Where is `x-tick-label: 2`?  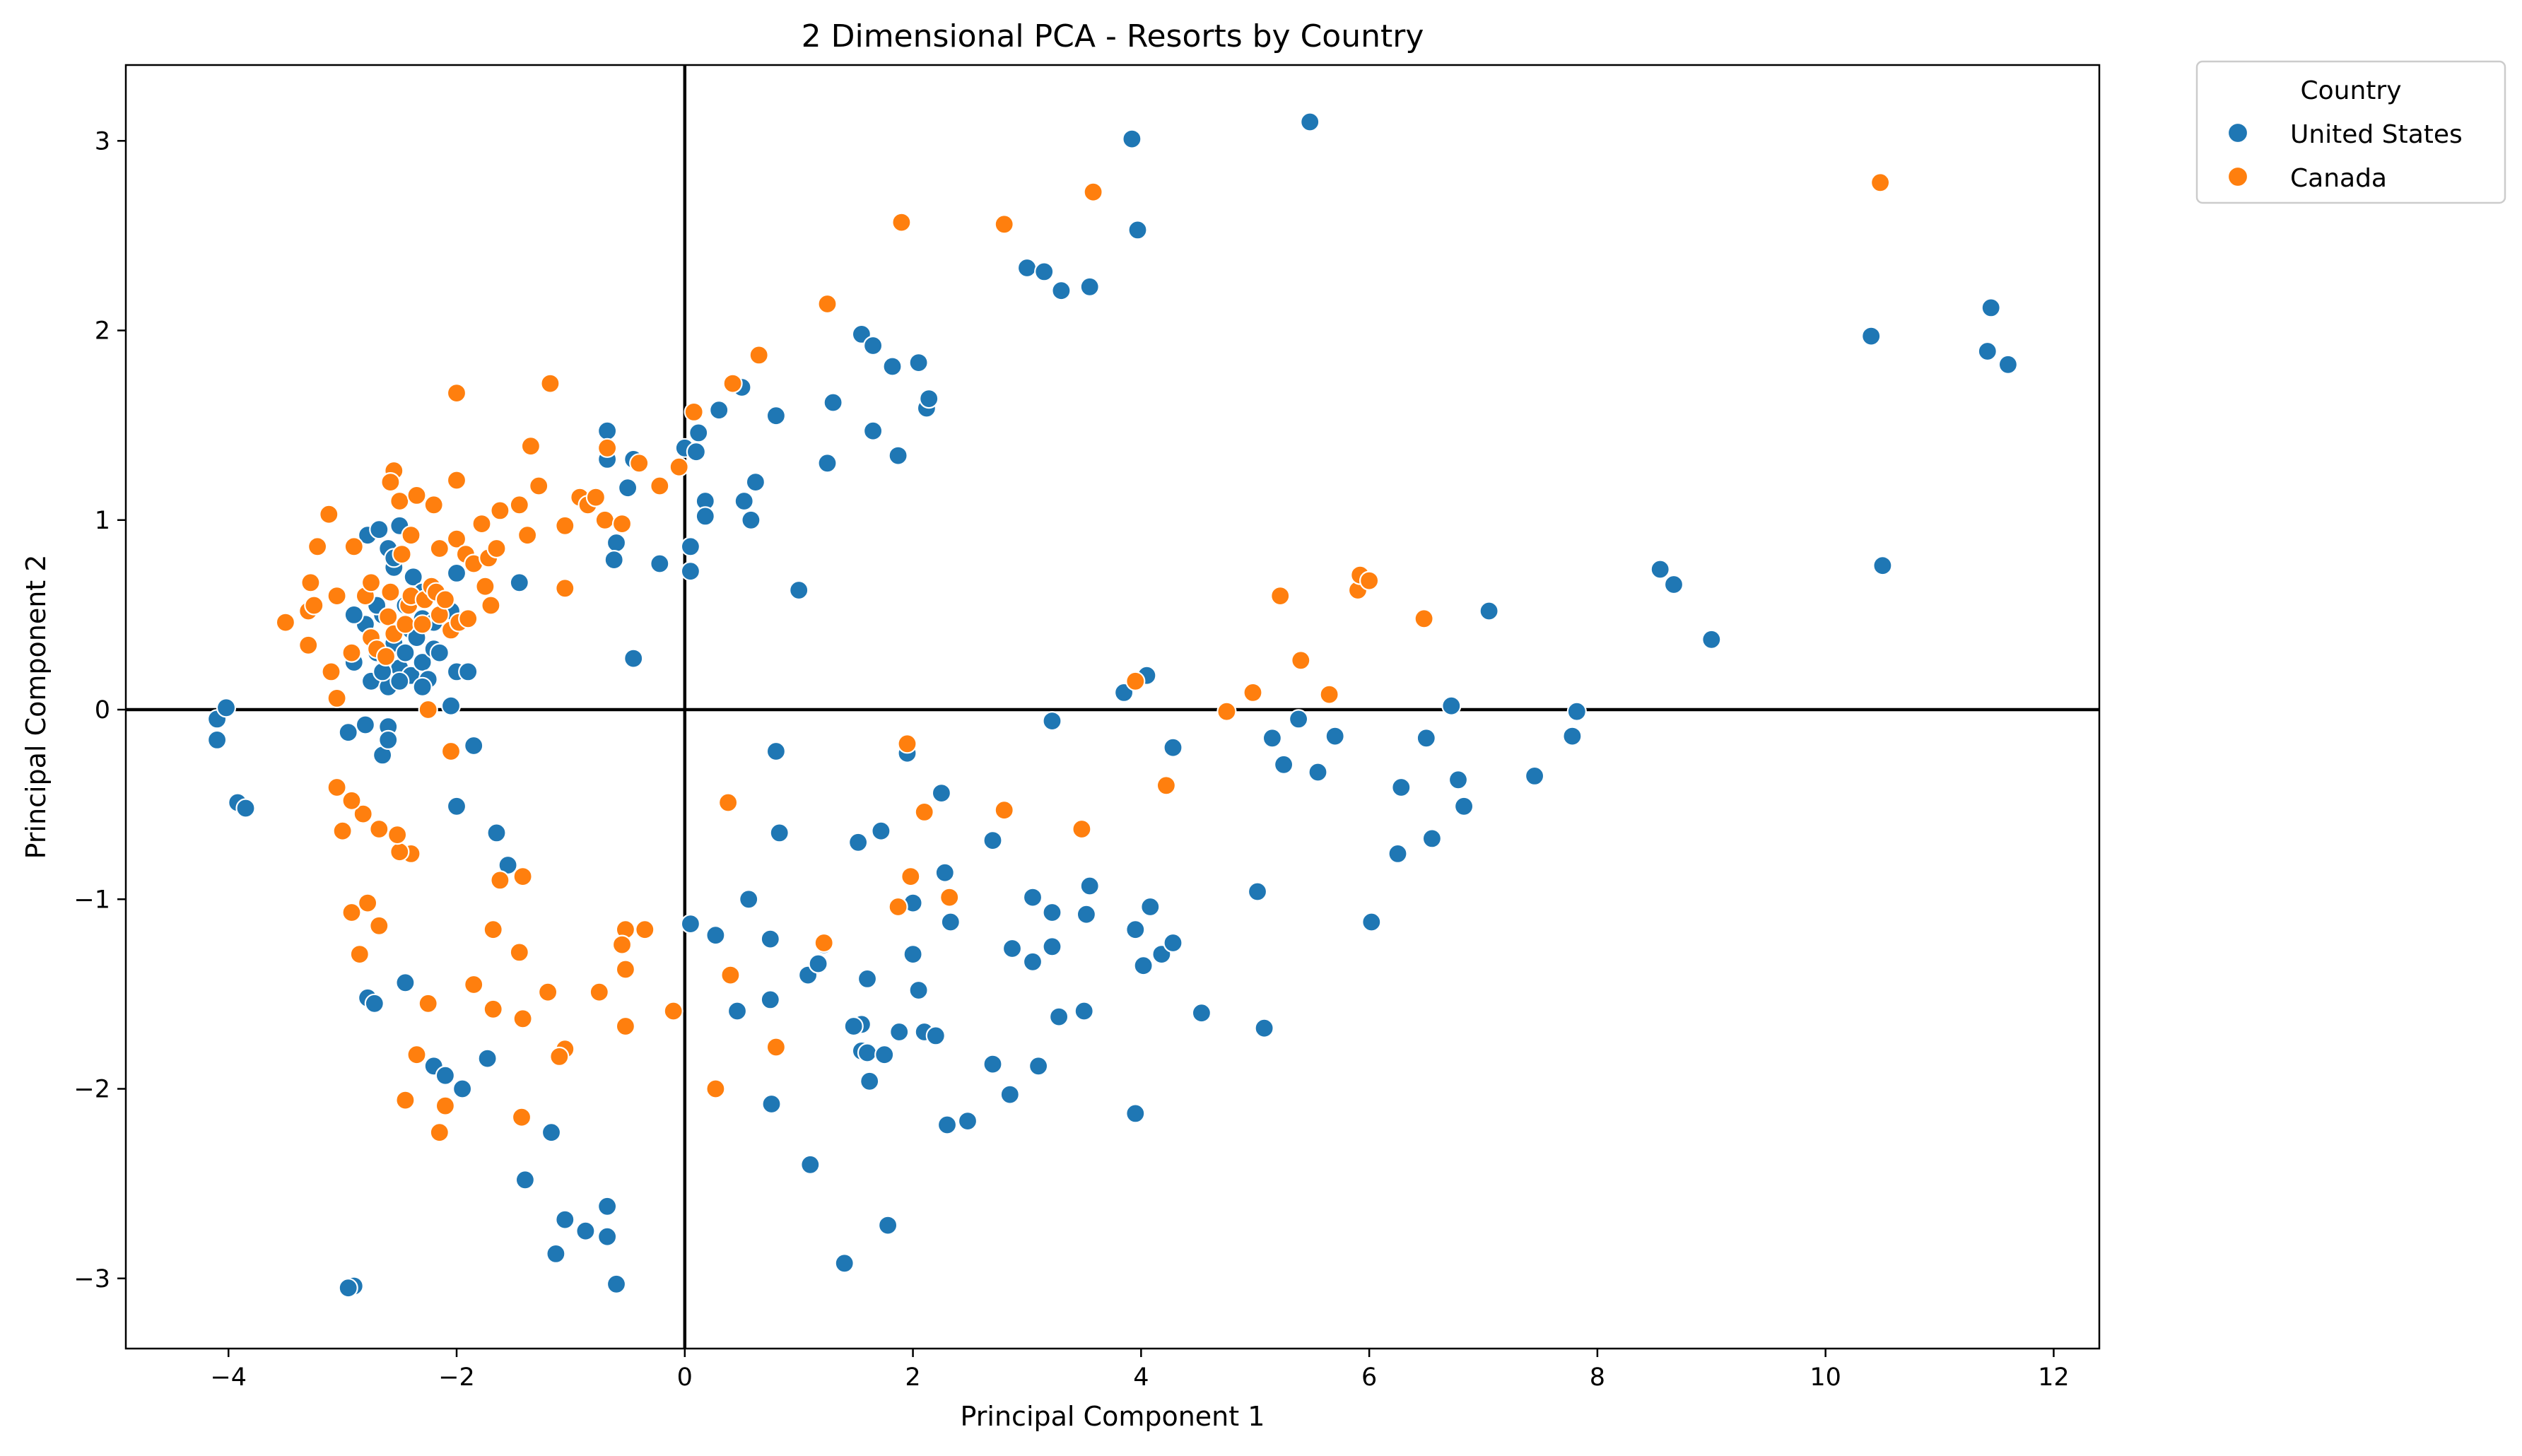 x-tick-label: 2 is located at coordinates (912, 1377).